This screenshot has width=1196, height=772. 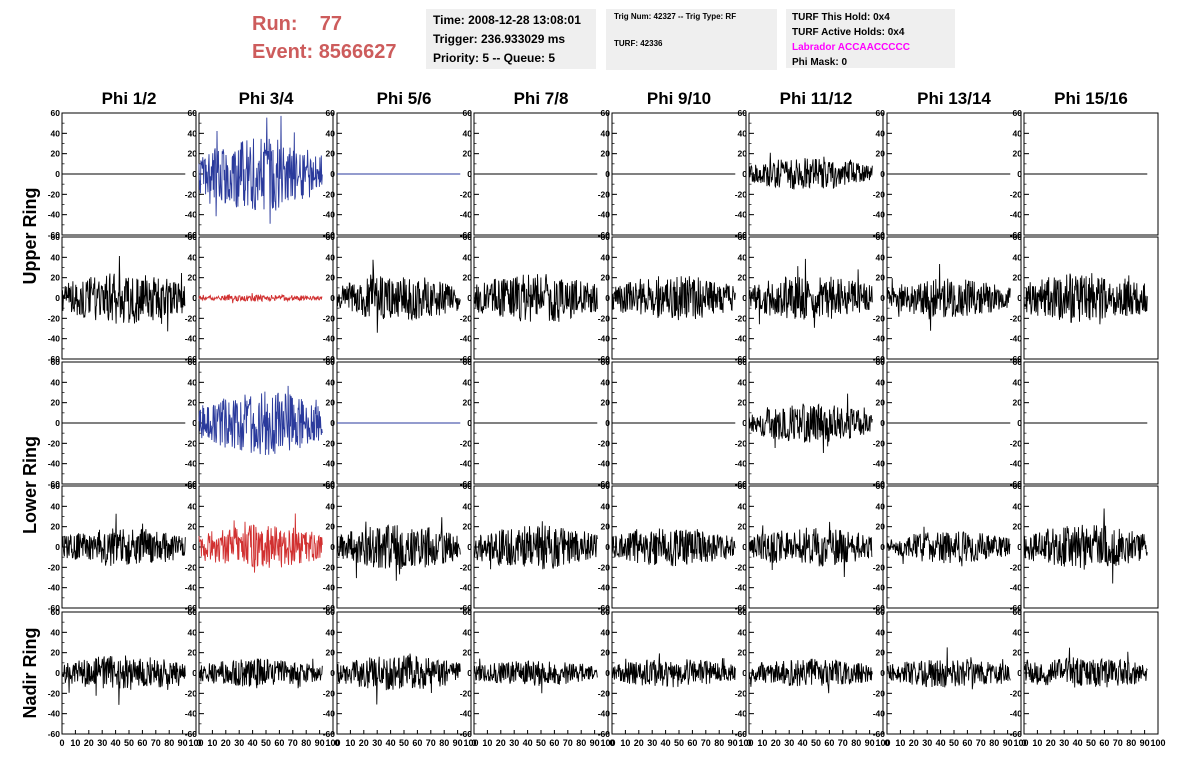 What do you see at coordinates (581, 743) in the screenshot?
I see `x-tick-label: 80` at bounding box center [581, 743].